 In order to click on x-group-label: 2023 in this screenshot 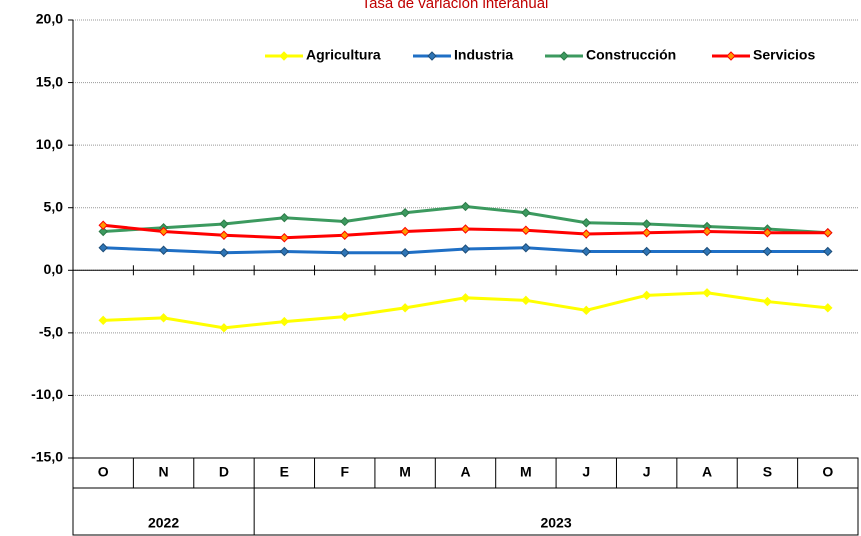, I will do `click(555, 523)`.